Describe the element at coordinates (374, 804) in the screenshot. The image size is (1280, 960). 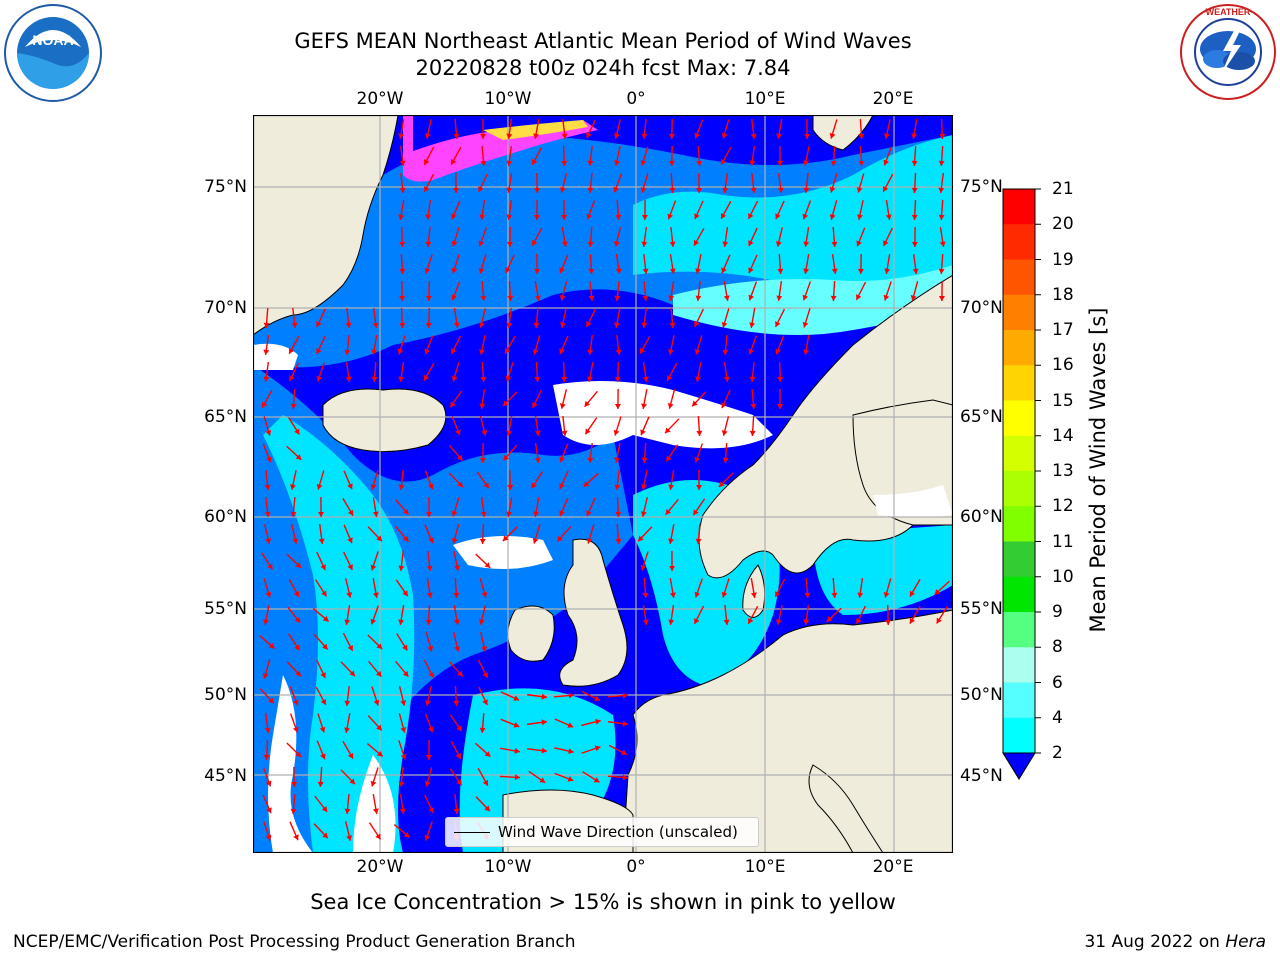
I see `calm-patch-south` at that location.